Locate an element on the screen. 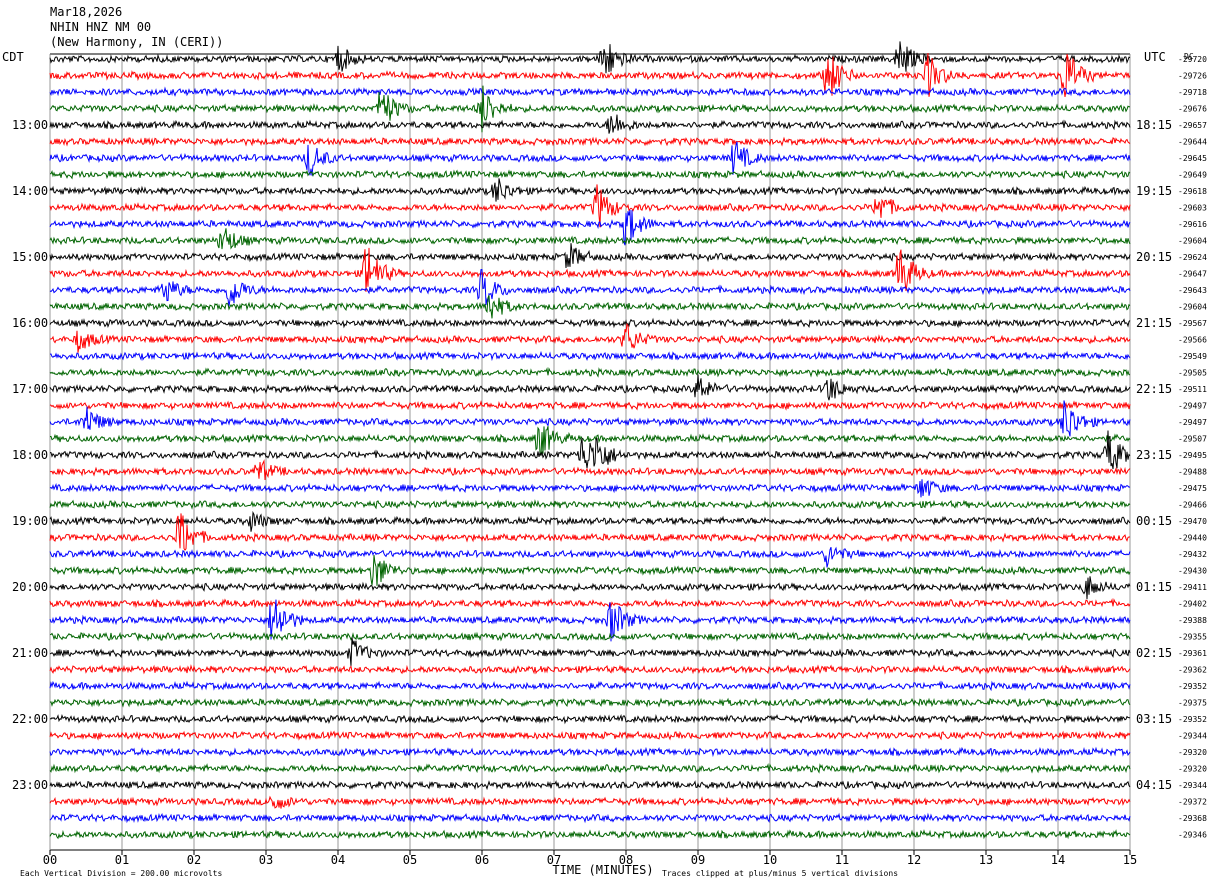 The width and height of the screenshot is (1210, 886). right-hour-label: 00:15 is located at coordinates (1154, 521).